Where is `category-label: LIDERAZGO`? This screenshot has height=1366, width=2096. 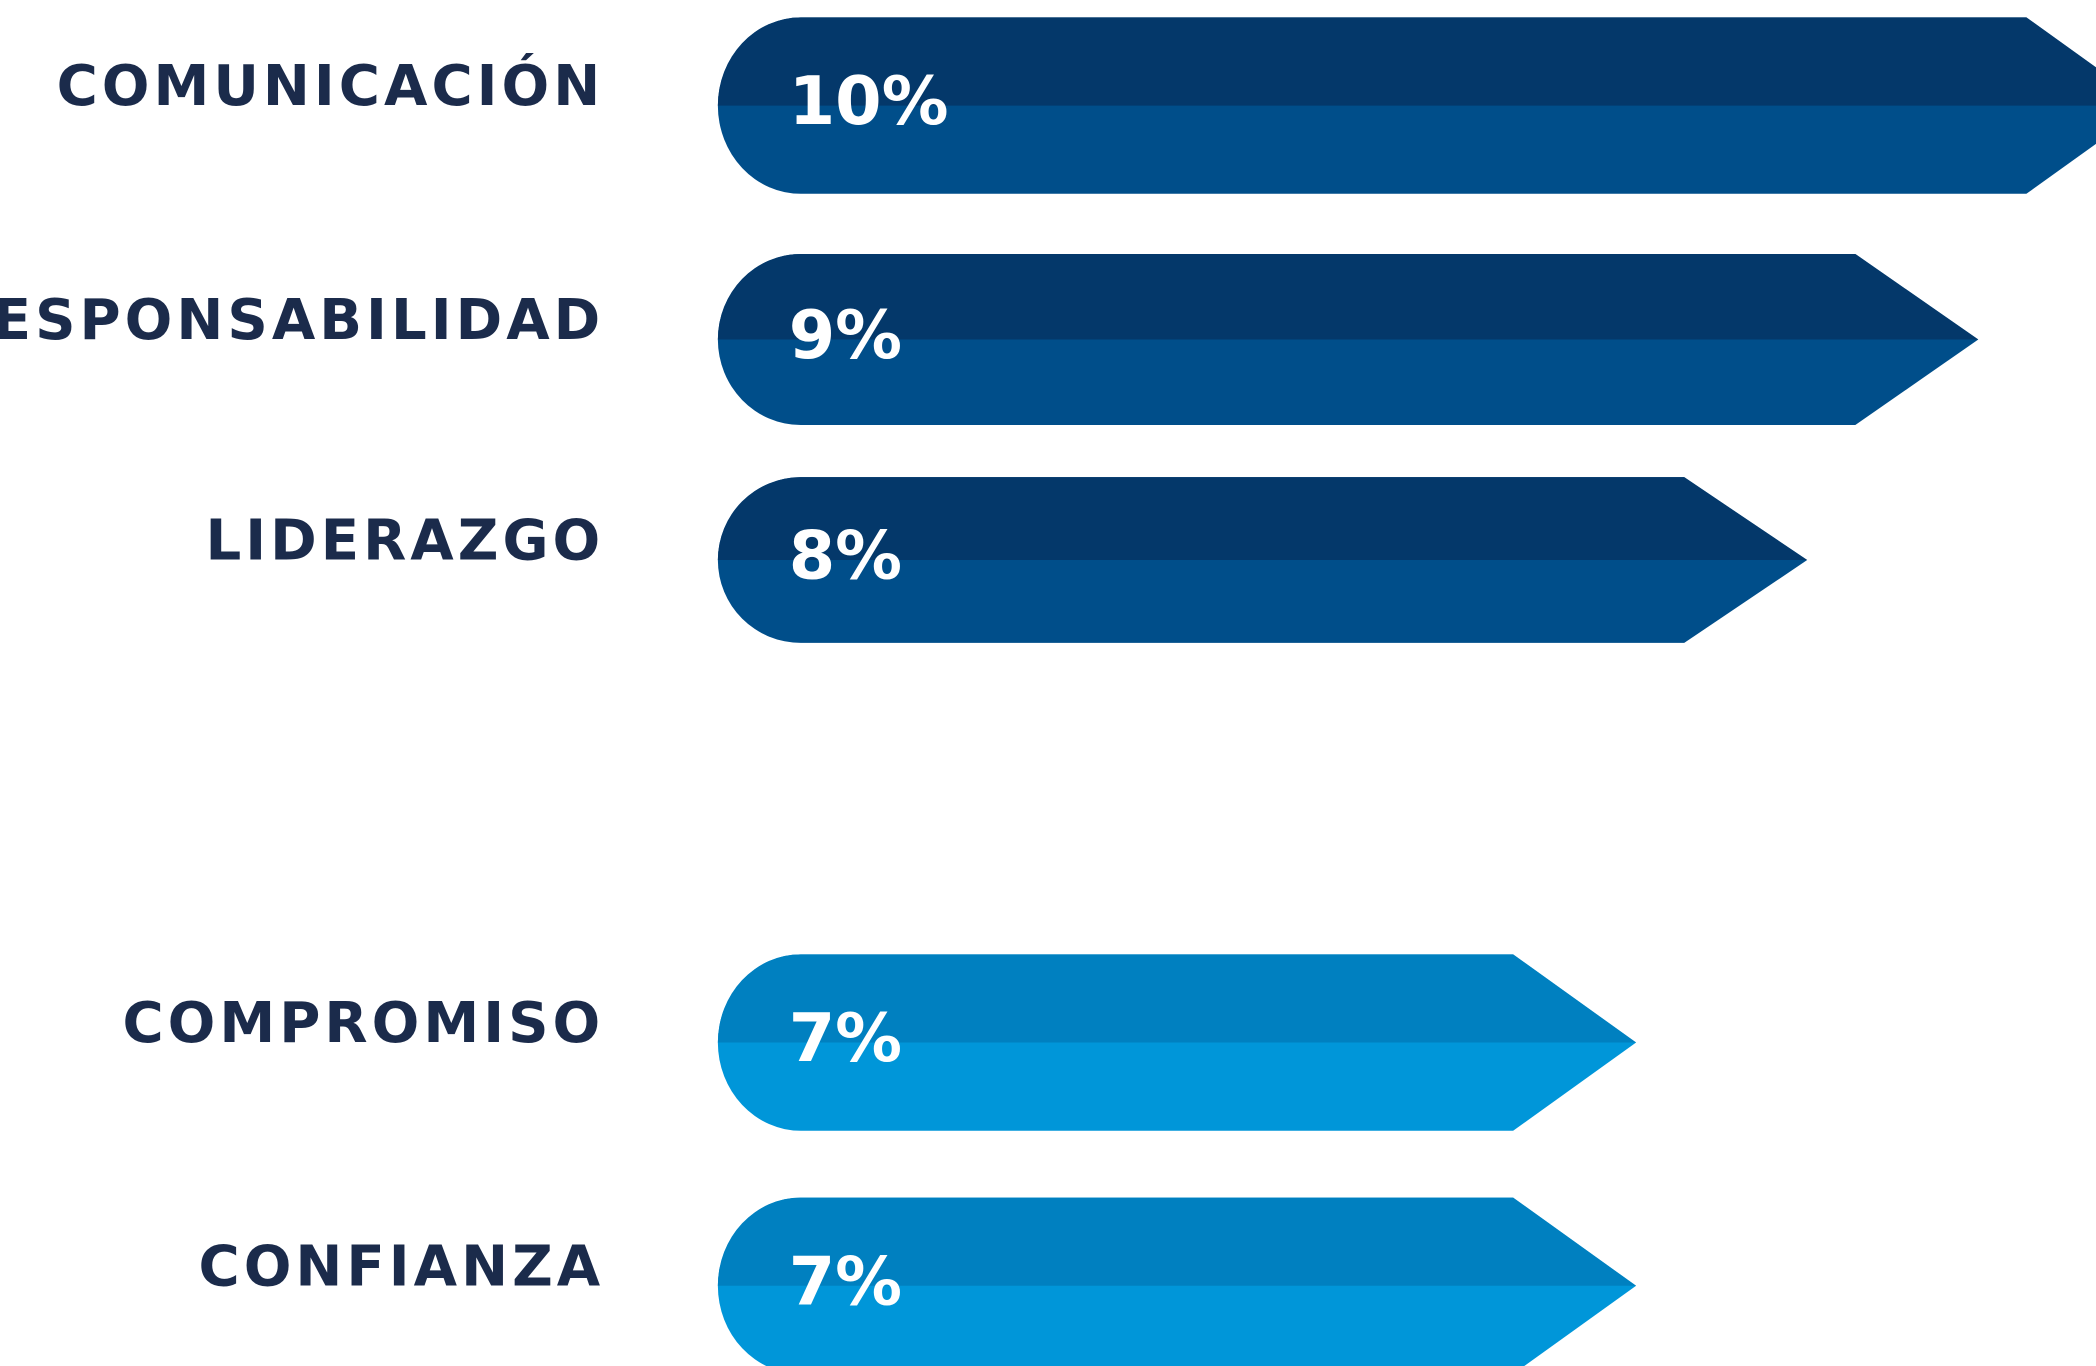
category-label: LIDERAZGO is located at coordinates (404, 541).